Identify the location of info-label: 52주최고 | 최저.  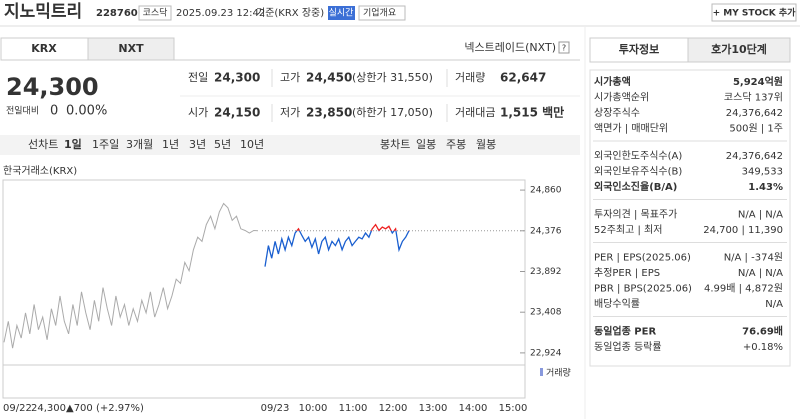
(628, 230).